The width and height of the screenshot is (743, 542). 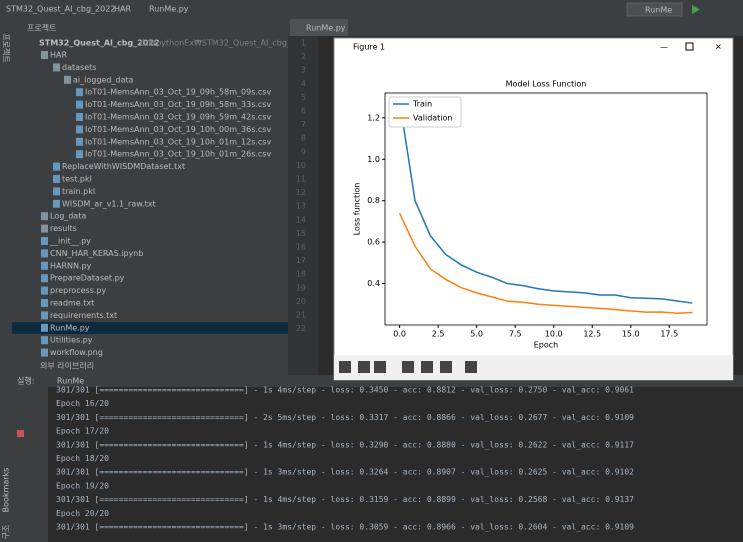 I want to click on tree-external: 외부 라이브러리, so click(x=67, y=366).